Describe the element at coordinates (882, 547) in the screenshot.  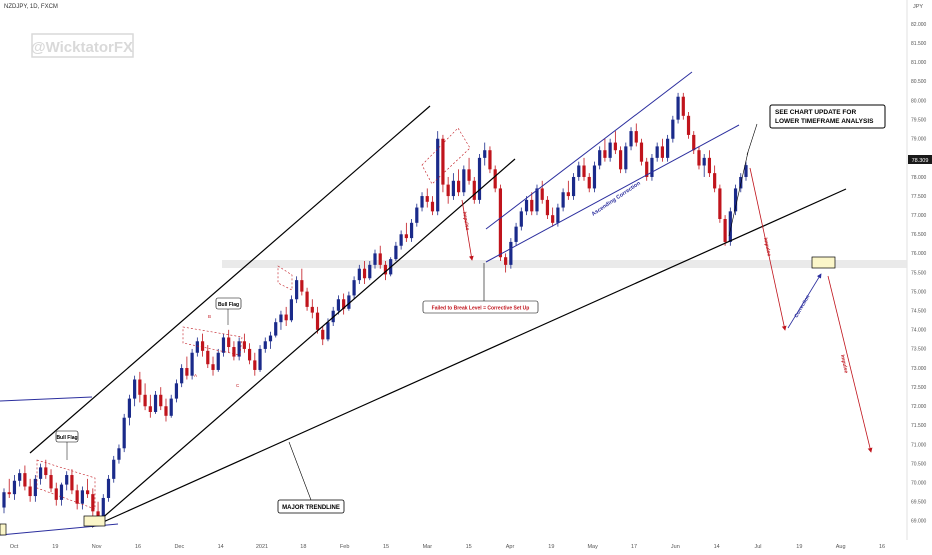
I see `x-tick-label: 16` at that location.